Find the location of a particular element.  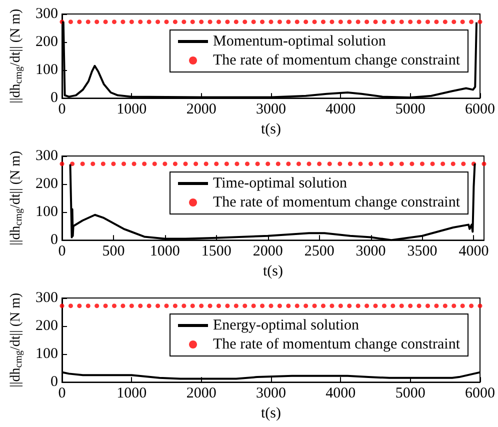

x-tick-label: 1500 is located at coordinates (216, 252).